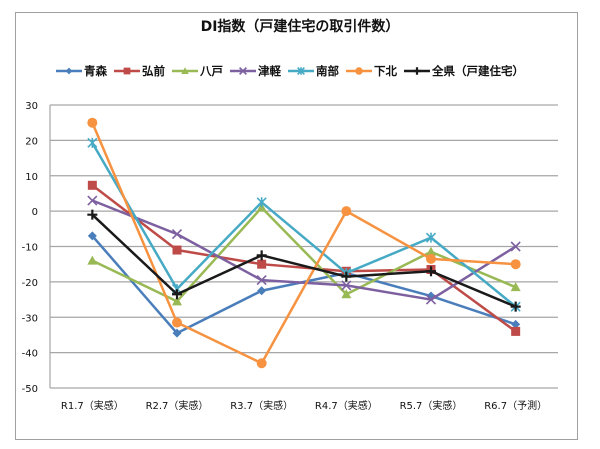 The image size is (600, 449). Describe the element at coordinates (431, 405) in the screenshot. I see `x-tick-label: R5.7（実感）` at that location.